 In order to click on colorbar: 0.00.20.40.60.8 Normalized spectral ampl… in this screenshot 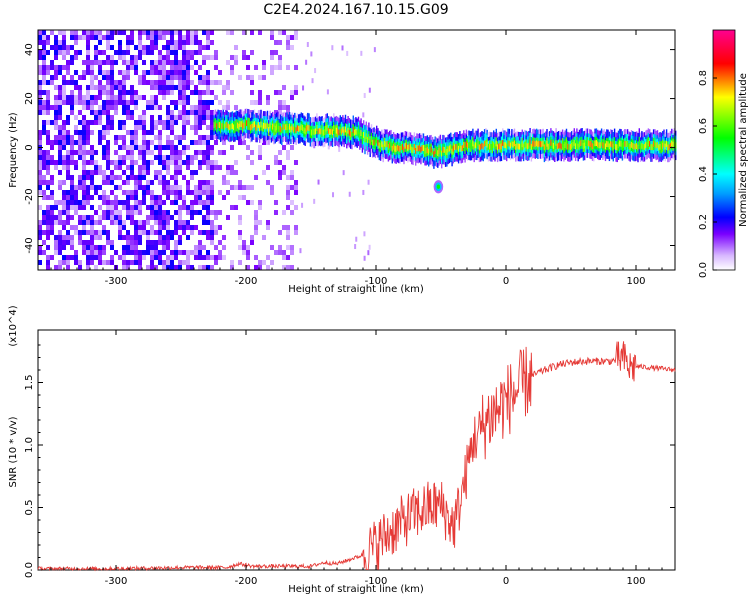, I will do `click(723, 153)`.